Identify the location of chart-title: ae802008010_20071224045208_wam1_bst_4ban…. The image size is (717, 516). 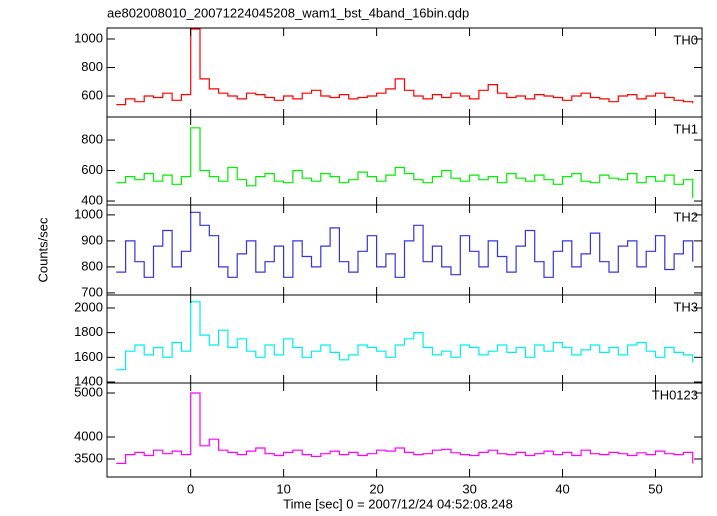
(288, 12).